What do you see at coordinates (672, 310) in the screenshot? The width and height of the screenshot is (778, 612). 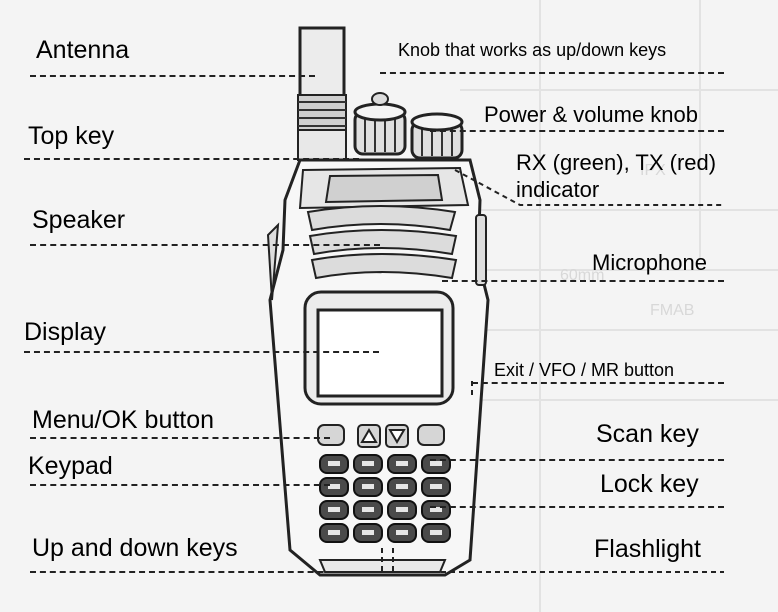 I see `svg-text: FMAB` at bounding box center [672, 310].